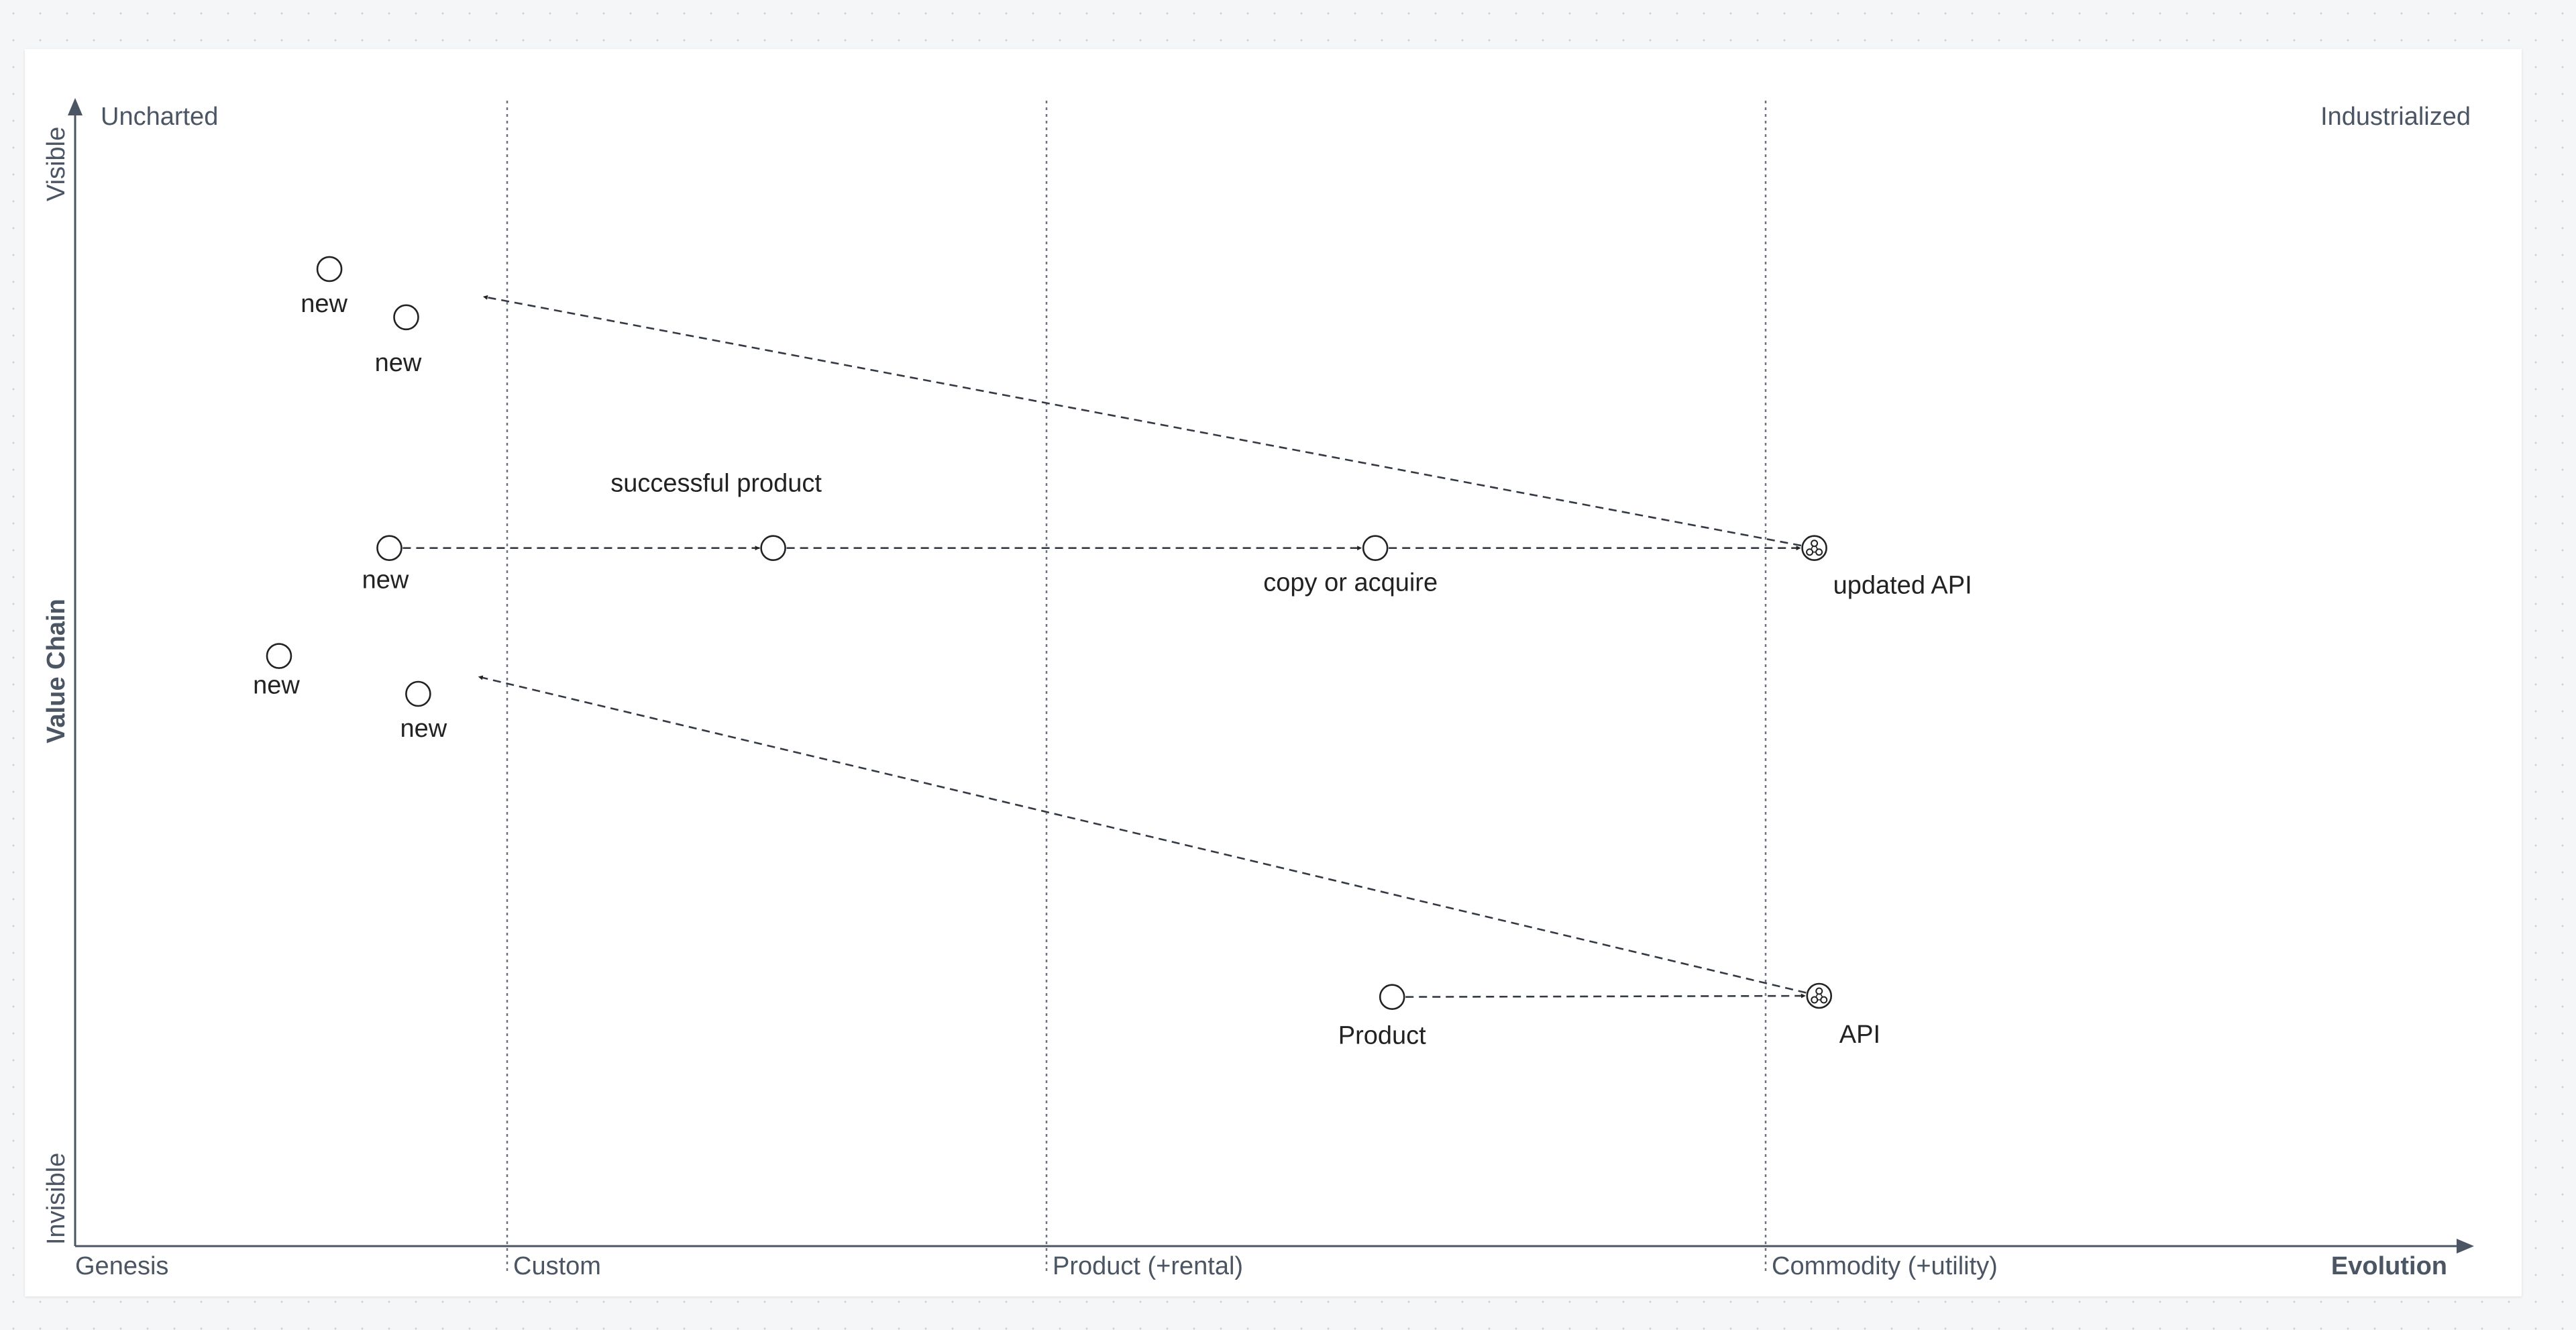 This screenshot has width=2576, height=1330. Describe the element at coordinates (398, 340) in the screenshot. I see `component-n2: new` at that location.